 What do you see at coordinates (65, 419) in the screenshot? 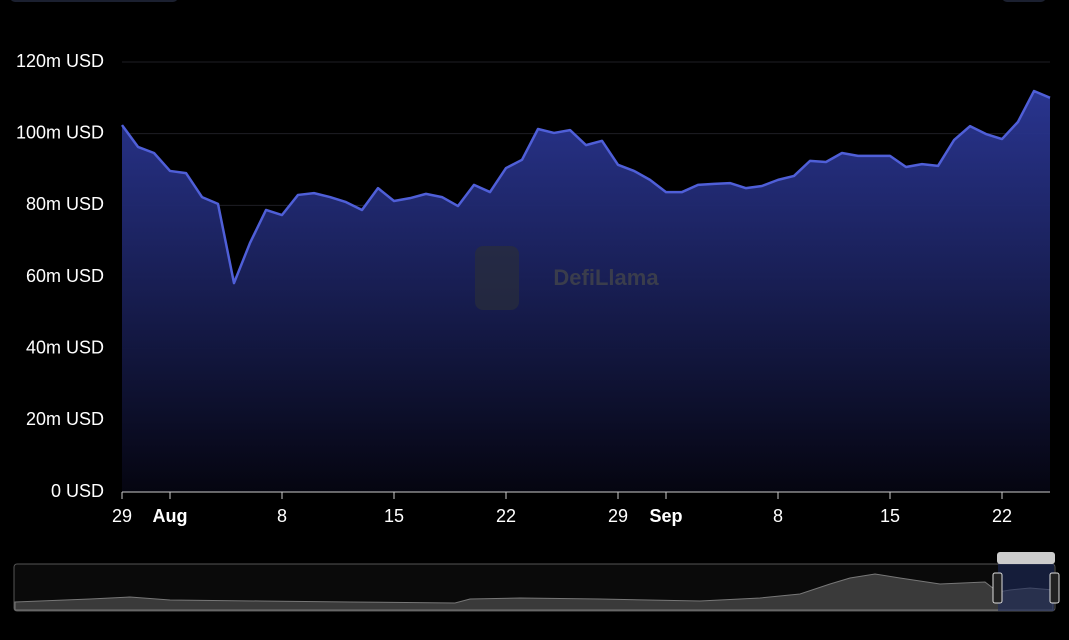
I see `y-tick-label: 20m USD` at bounding box center [65, 419].